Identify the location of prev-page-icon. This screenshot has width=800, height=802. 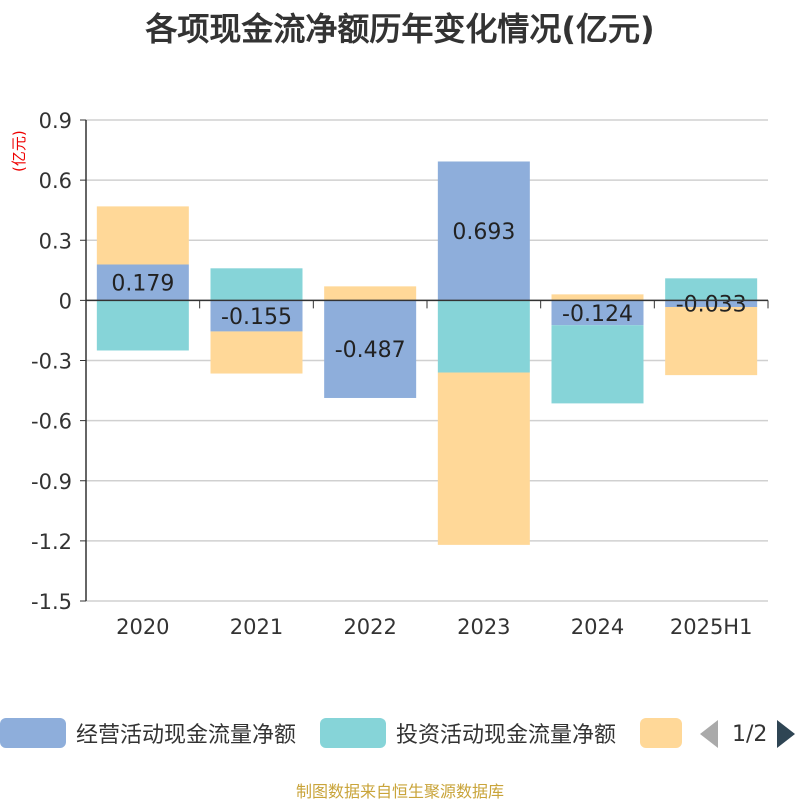
(709, 734).